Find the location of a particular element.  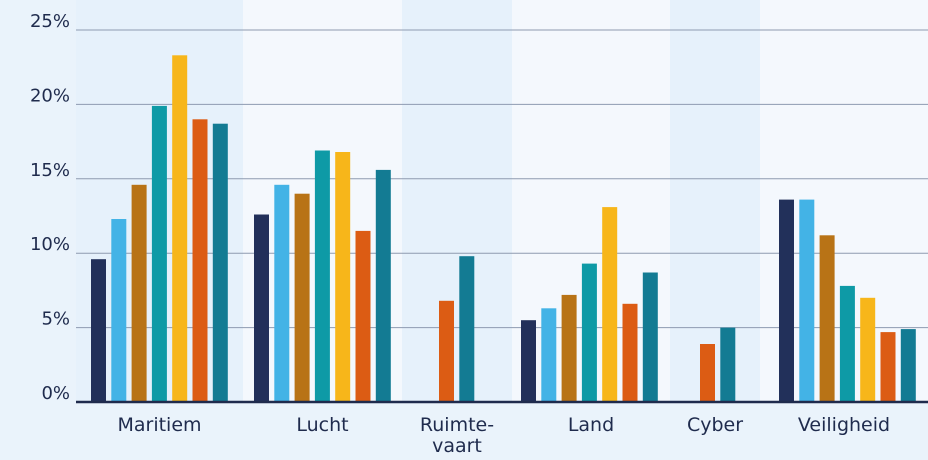

y-tick-label: 20% is located at coordinates (50, 95).